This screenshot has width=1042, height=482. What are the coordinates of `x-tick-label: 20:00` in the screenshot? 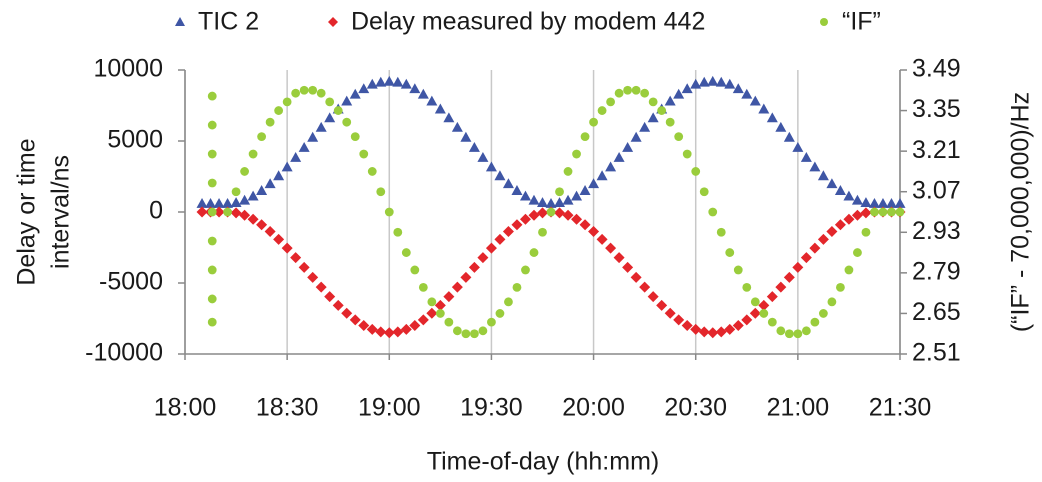 It's located at (593, 408).